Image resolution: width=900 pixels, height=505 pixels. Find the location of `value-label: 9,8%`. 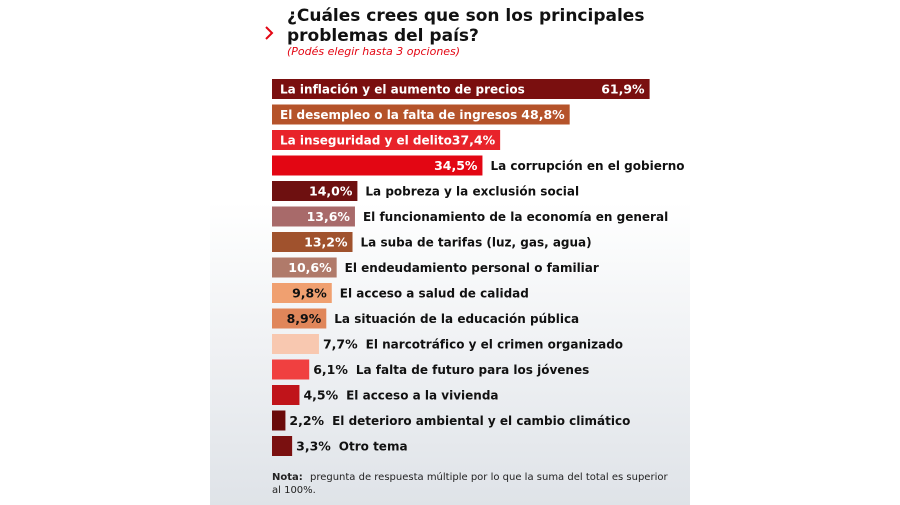

value-label: 9,8% is located at coordinates (309, 293).